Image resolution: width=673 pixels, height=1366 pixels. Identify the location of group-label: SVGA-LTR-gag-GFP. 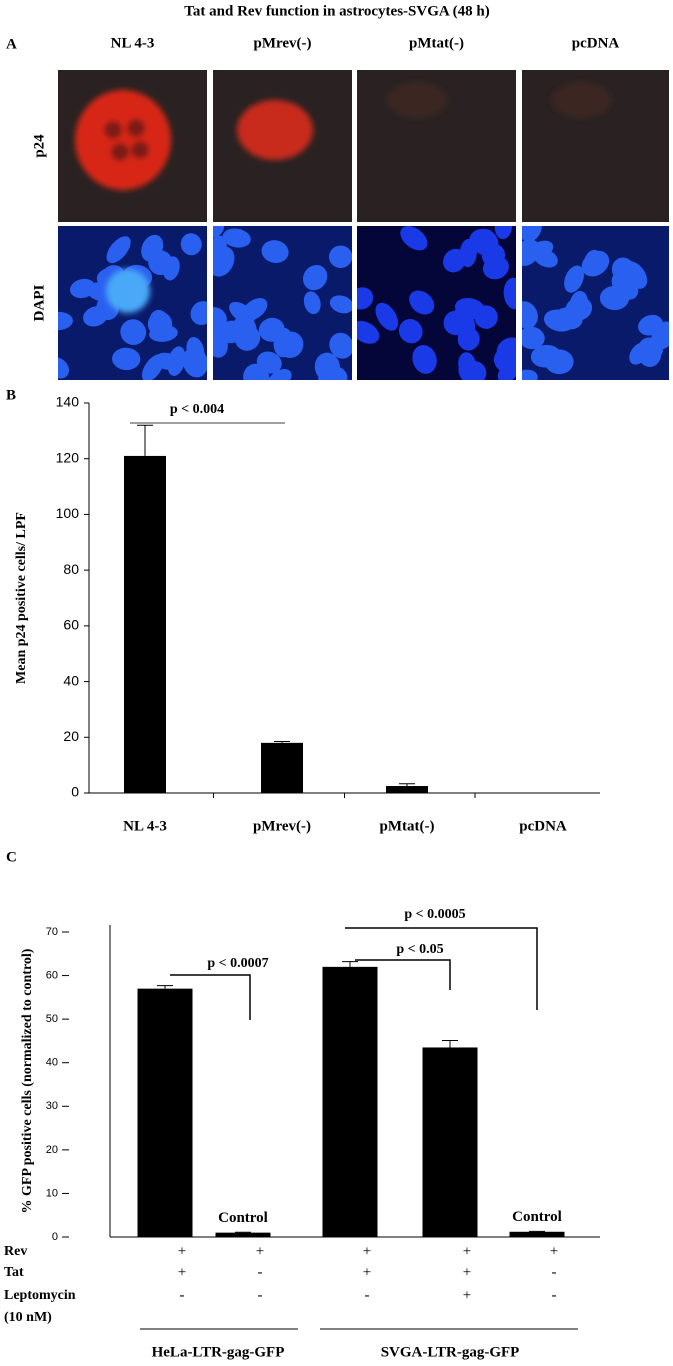
(450, 1352).